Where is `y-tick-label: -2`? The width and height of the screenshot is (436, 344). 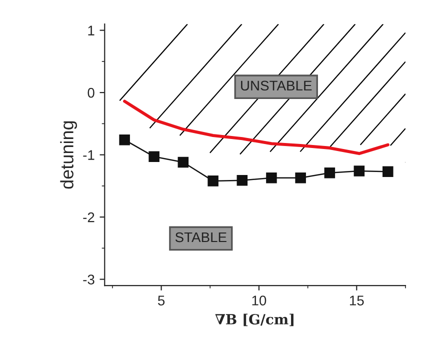 y-tick-label: -2 is located at coordinates (88, 217).